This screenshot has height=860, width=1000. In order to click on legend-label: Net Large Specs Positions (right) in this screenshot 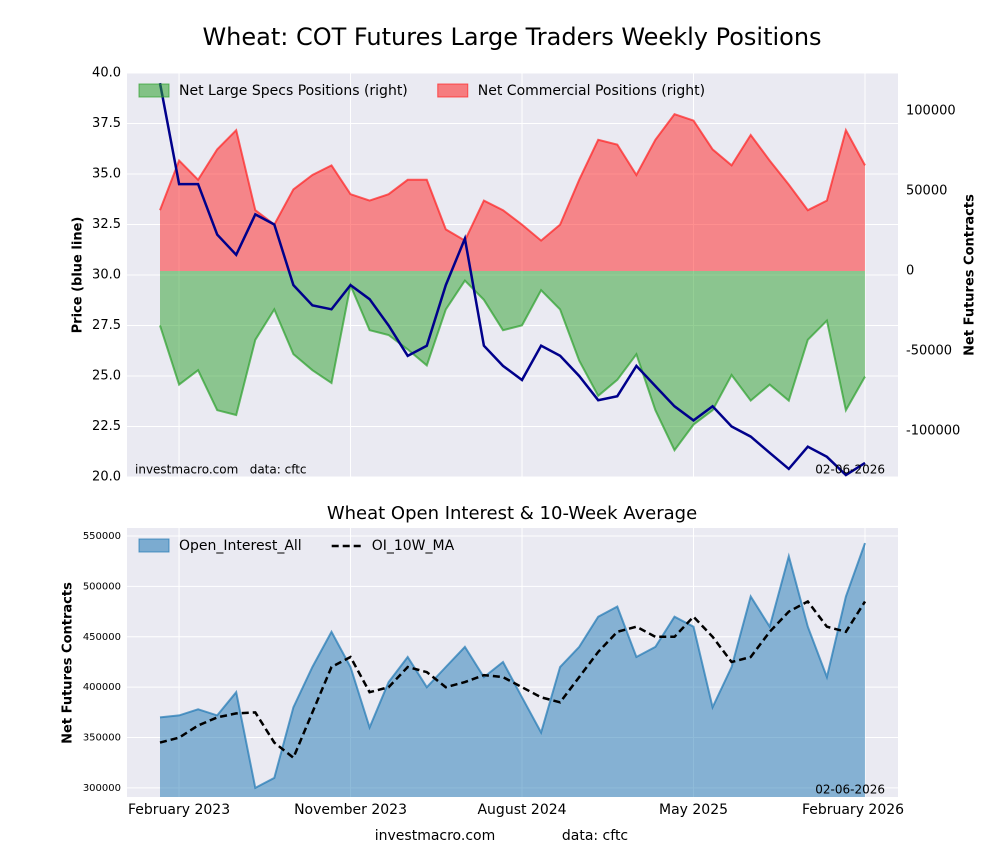, I will do `click(293, 91)`.